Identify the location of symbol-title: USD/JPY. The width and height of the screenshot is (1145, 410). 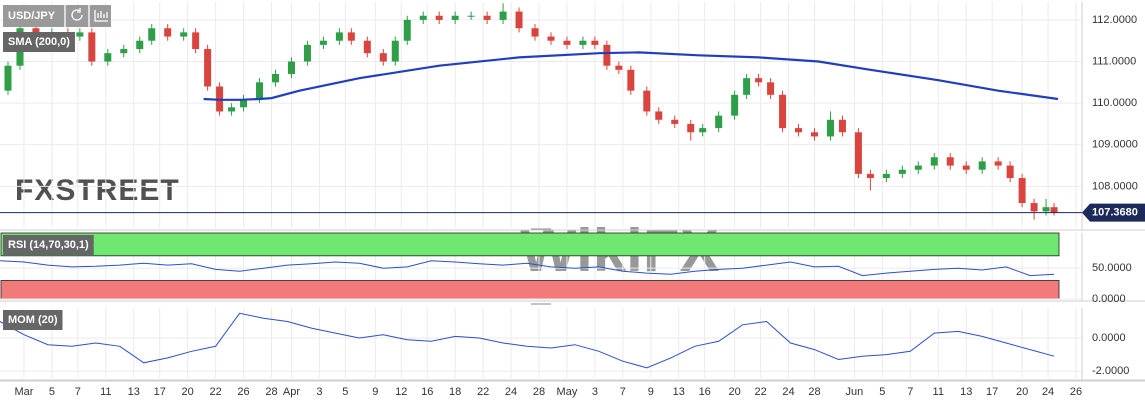
(32, 16).